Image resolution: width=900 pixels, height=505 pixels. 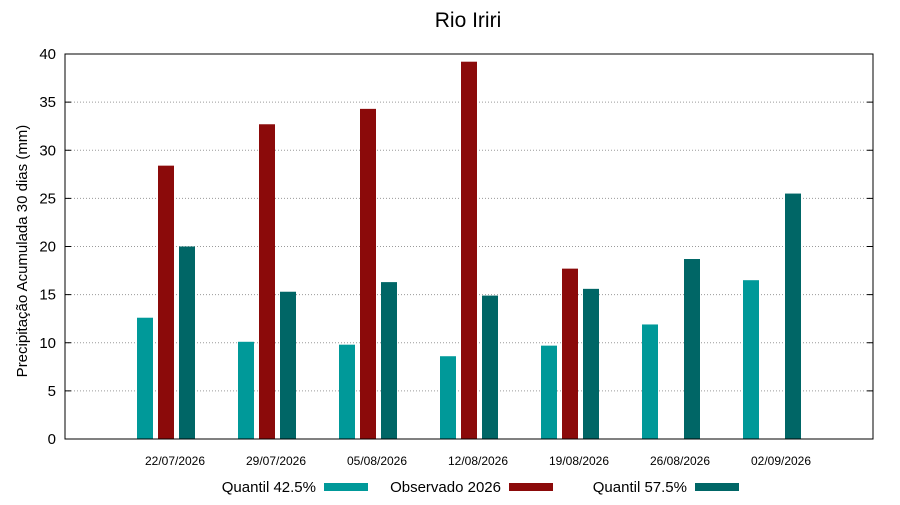 I want to click on legend: Quantil 42.5% Observado 2026 Quantil 57.5%, so click(x=480, y=487).